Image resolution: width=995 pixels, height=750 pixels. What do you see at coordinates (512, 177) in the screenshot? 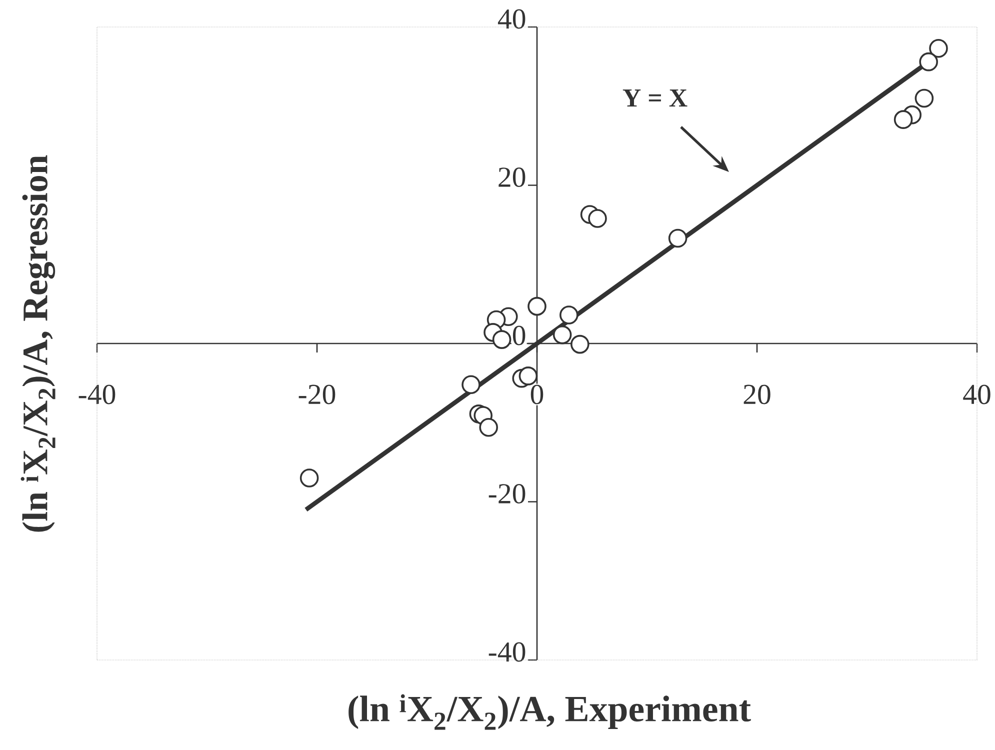
I see `y-tick-label: 20` at bounding box center [512, 177].